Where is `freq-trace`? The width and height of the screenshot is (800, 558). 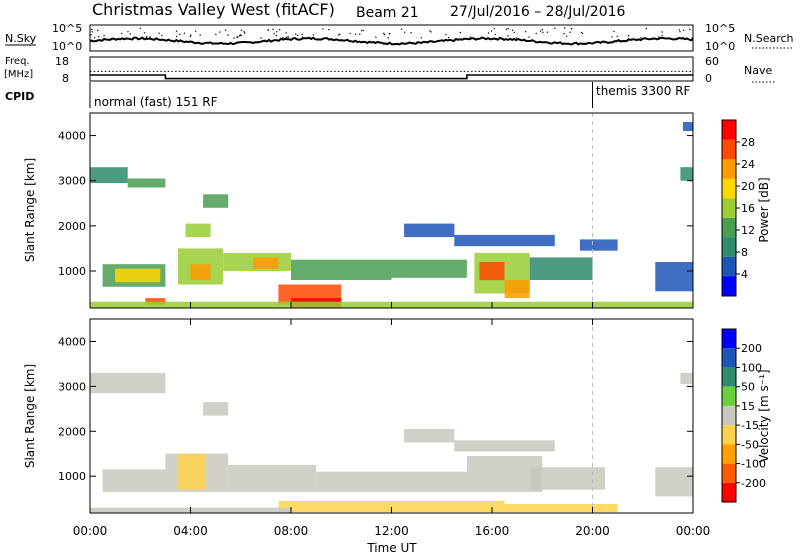
freq-trace is located at coordinates (391, 77).